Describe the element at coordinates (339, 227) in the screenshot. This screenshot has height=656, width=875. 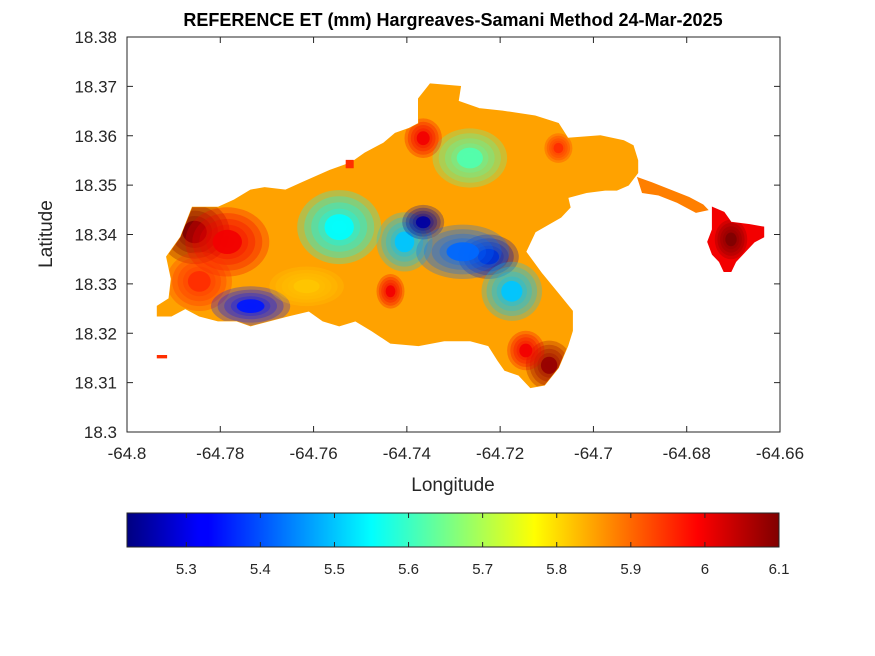
I see `hotspot-core-central-cool` at that location.